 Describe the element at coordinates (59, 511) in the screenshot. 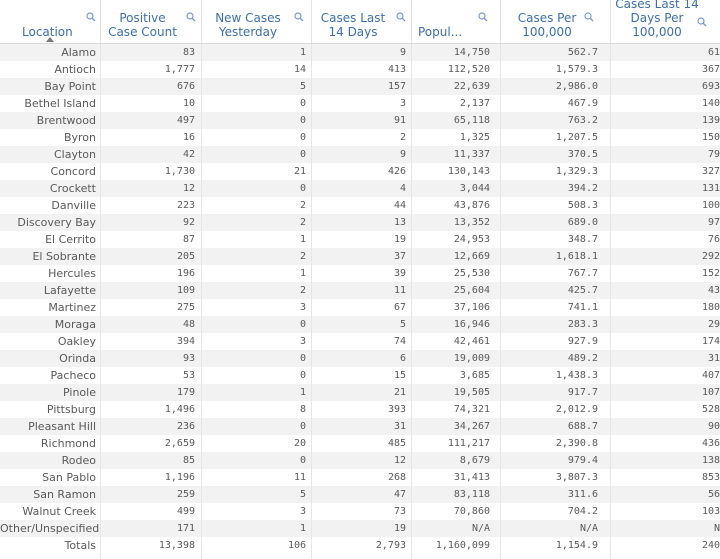

I see `location-cell: Walnut Creek` at that location.